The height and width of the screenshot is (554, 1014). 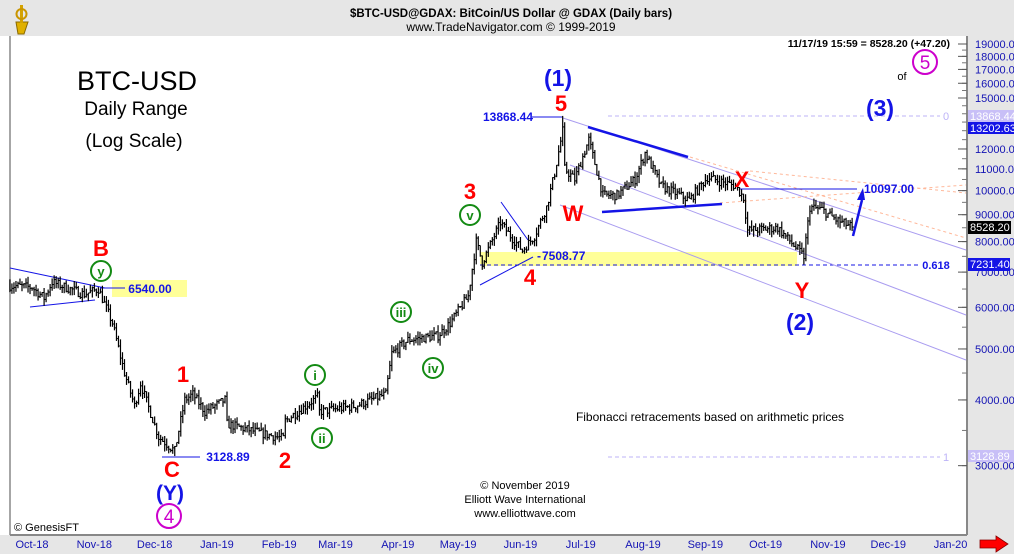 What do you see at coordinates (321, 438) in the screenshot?
I see `wave-ii: ii` at bounding box center [321, 438].